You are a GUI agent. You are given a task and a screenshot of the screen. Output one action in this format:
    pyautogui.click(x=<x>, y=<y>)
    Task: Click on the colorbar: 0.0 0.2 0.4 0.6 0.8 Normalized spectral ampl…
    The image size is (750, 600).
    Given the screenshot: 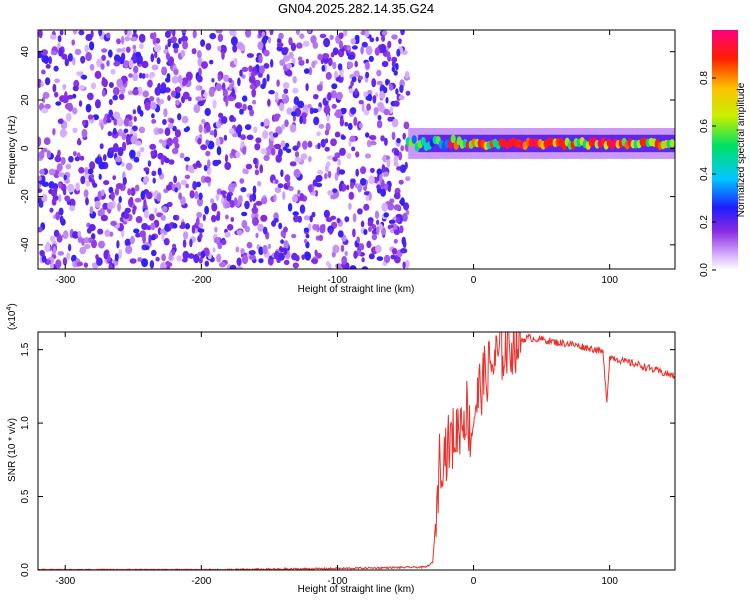 What is the action you would take?
    pyautogui.click(x=723, y=153)
    